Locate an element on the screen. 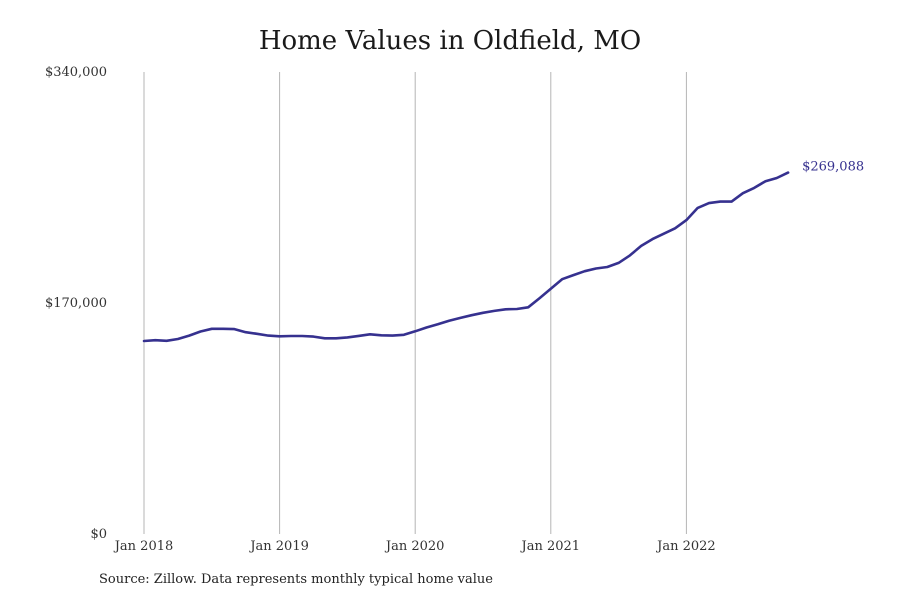 The image size is (900, 600). y-tick-label: $170,000 is located at coordinates (76, 303).